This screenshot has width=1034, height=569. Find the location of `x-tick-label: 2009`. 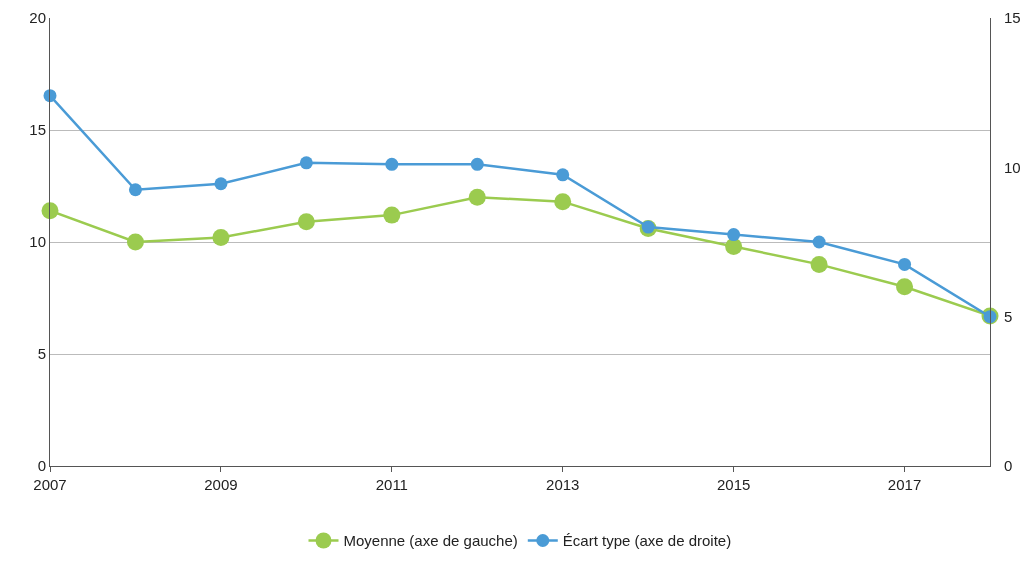

x-tick-label: 2009 is located at coordinates (221, 484).